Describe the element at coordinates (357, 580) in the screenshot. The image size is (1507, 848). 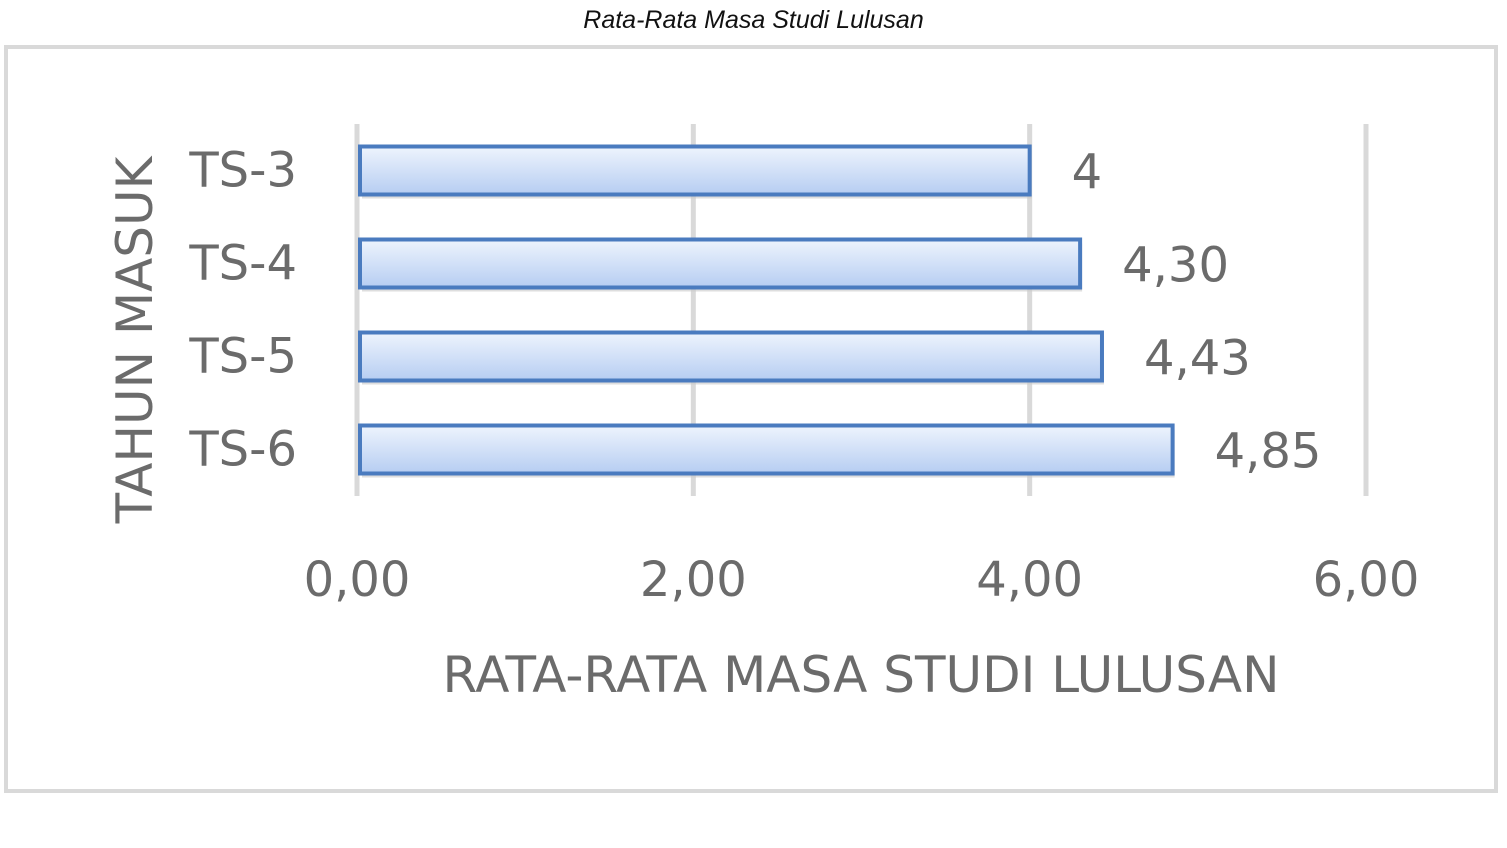
I see `x-tick-label: 0,00` at that location.